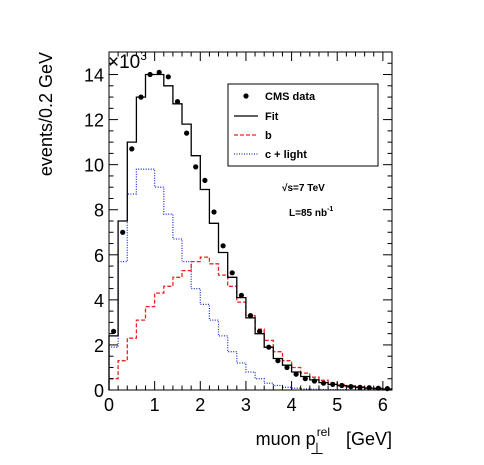 Image resolution: width=484 pixels, height=465 pixels. I want to click on y-tick-label: 10, so click(94, 166).